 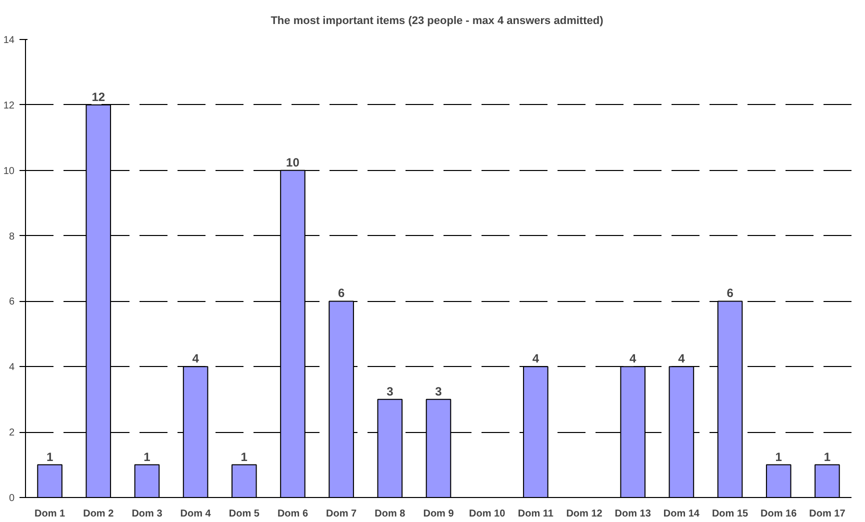 What do you see at coordinates (11, 236) in the screenshot?
I see `y-tick-label: 8` at bounding box center [11, 236].